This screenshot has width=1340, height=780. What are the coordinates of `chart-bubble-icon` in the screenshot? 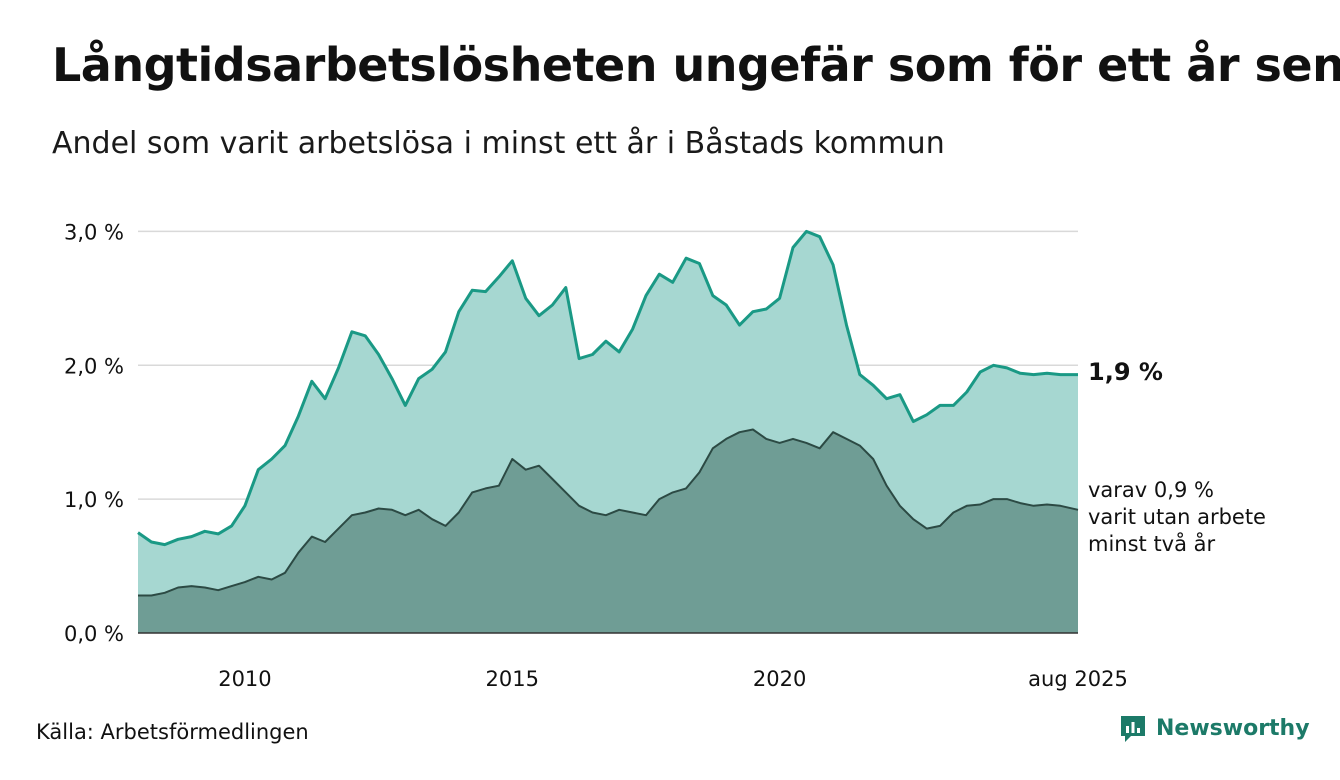 It's located at (1133, 729).